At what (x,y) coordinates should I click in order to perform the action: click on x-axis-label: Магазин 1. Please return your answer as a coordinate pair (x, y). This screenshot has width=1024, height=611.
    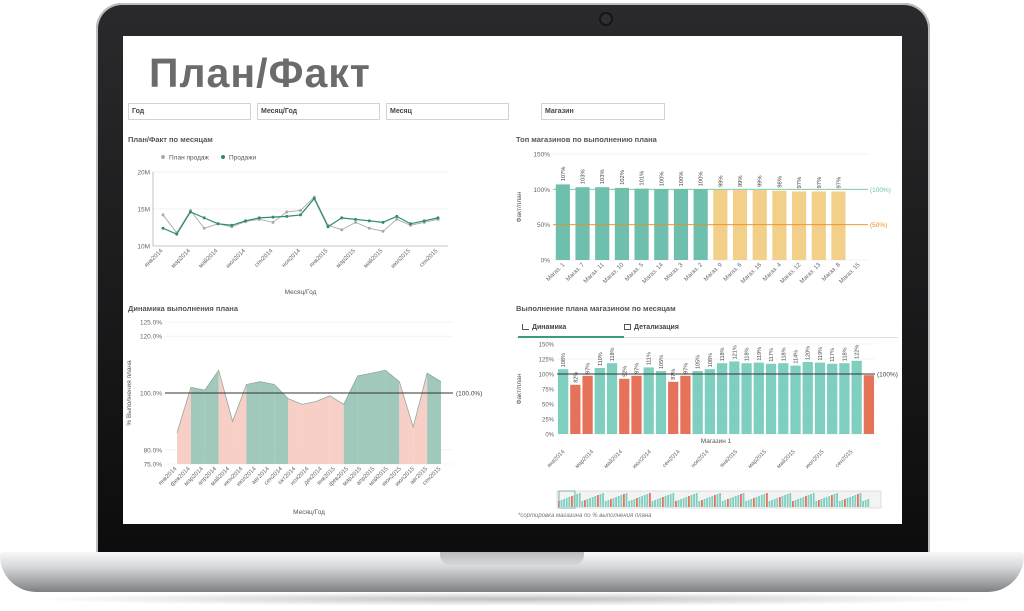
    Looking at the image, I should click on (716, 441).